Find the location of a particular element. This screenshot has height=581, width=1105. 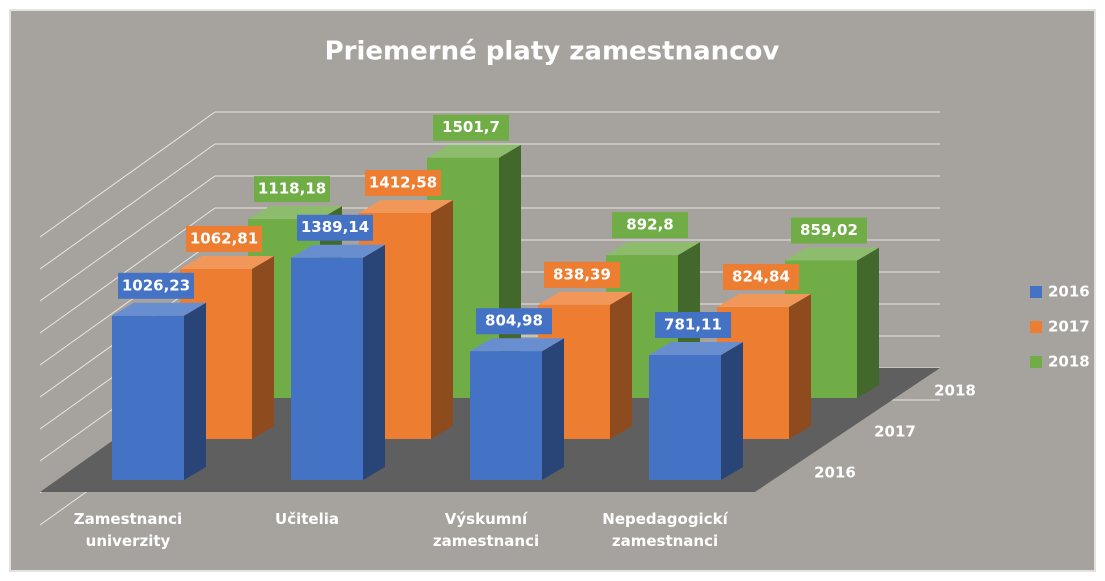

legend-label: 2018 is located at coordinates (1069, 362).